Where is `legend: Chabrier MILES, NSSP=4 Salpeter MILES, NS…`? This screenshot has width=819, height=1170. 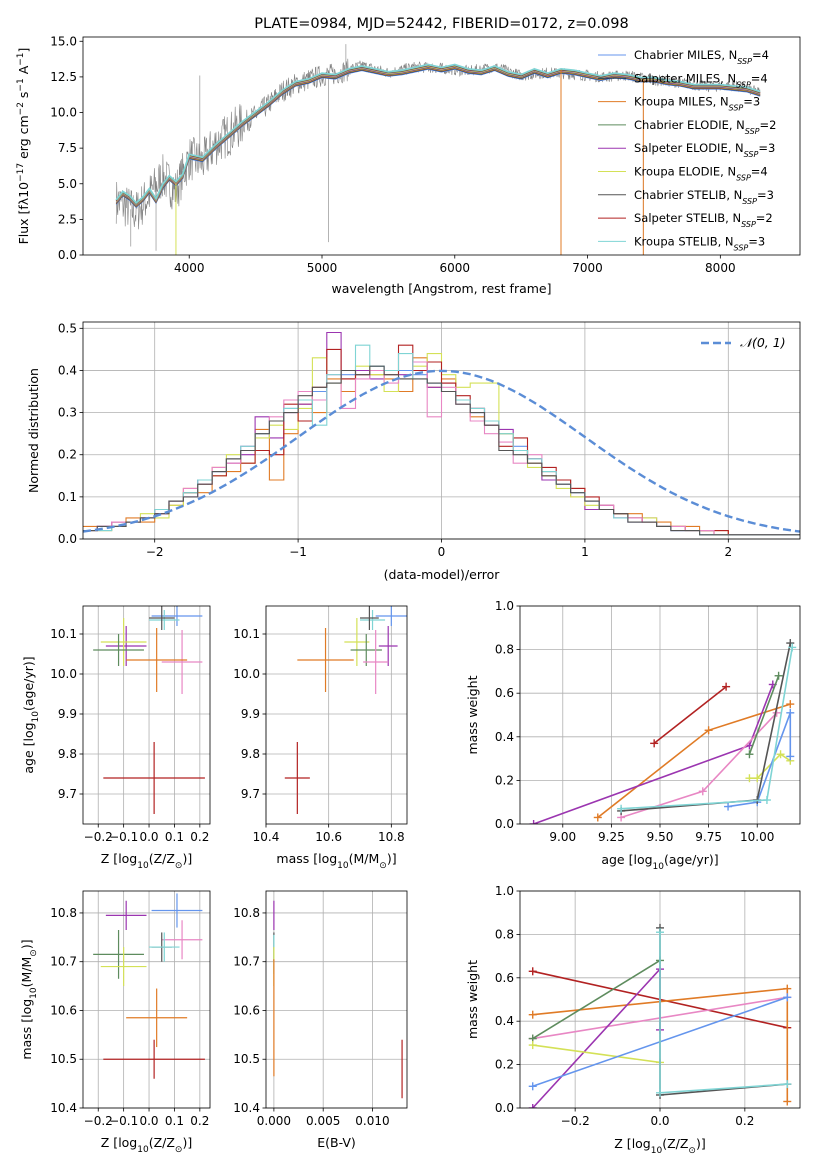 legend: Chabrier MILES, NSSP=4 Salpeter MILES, NS… is located at coordinates (687, 150).